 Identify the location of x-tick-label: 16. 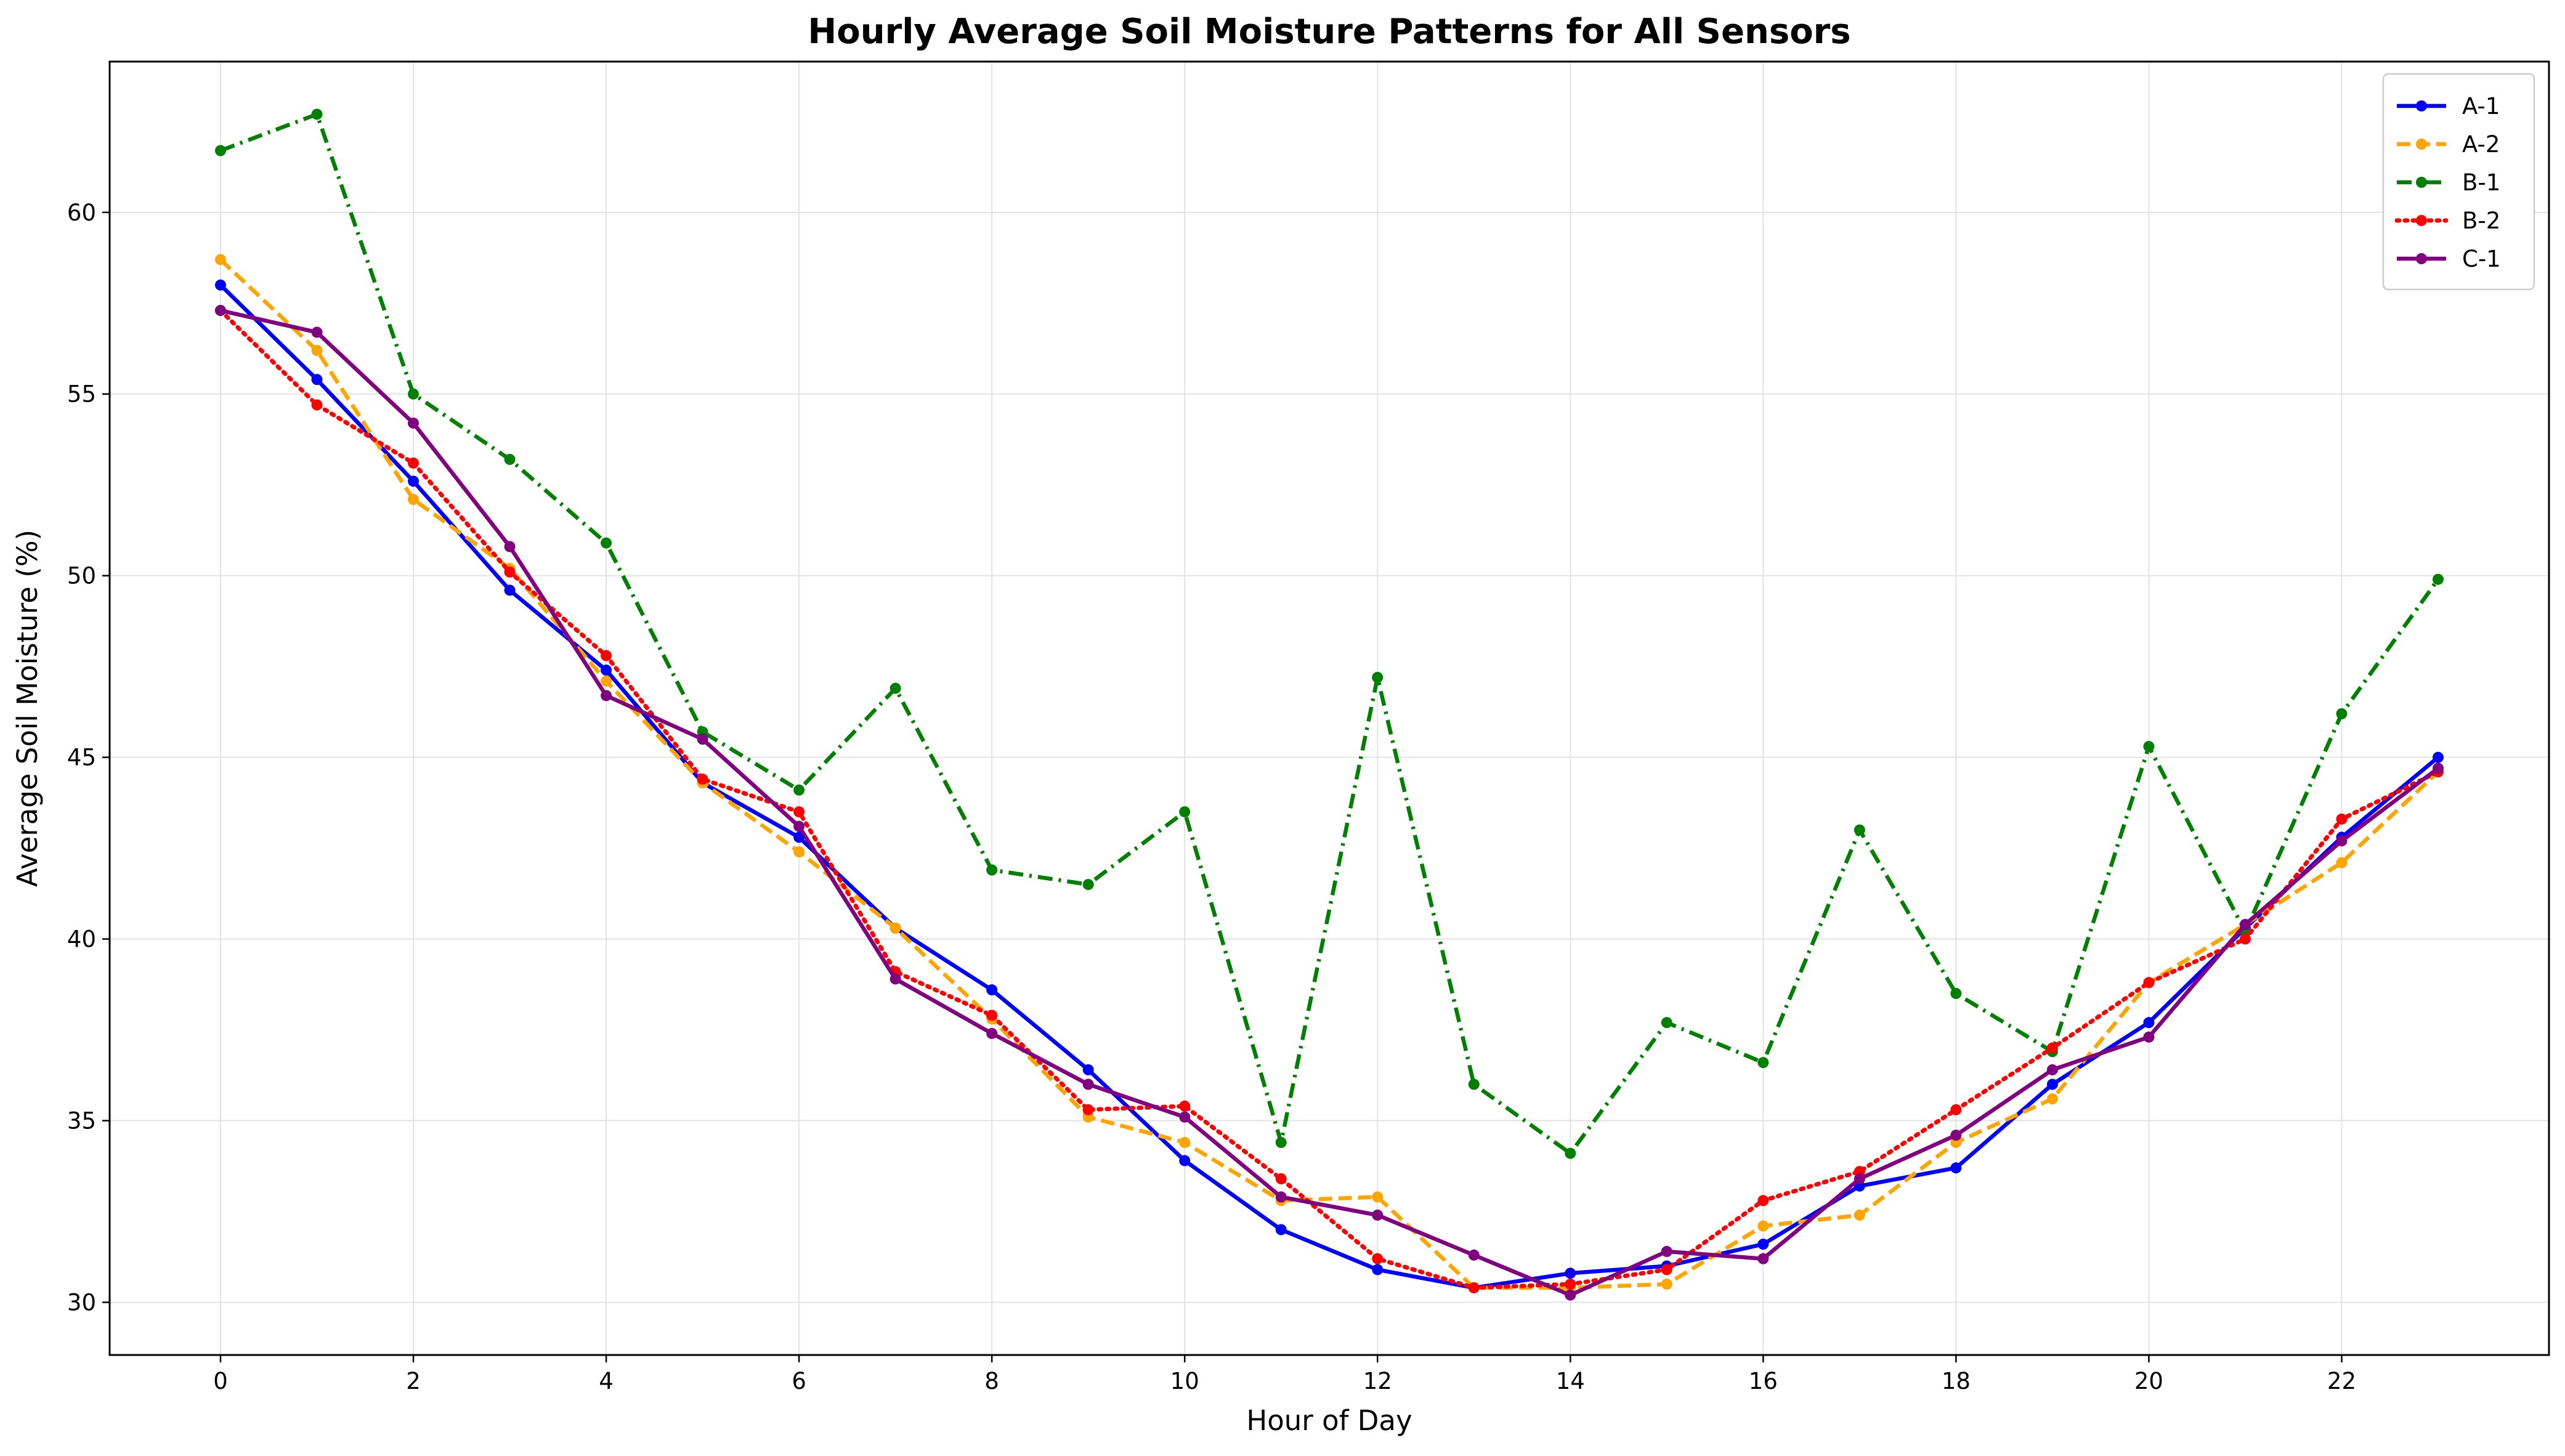
(1764, 1381).